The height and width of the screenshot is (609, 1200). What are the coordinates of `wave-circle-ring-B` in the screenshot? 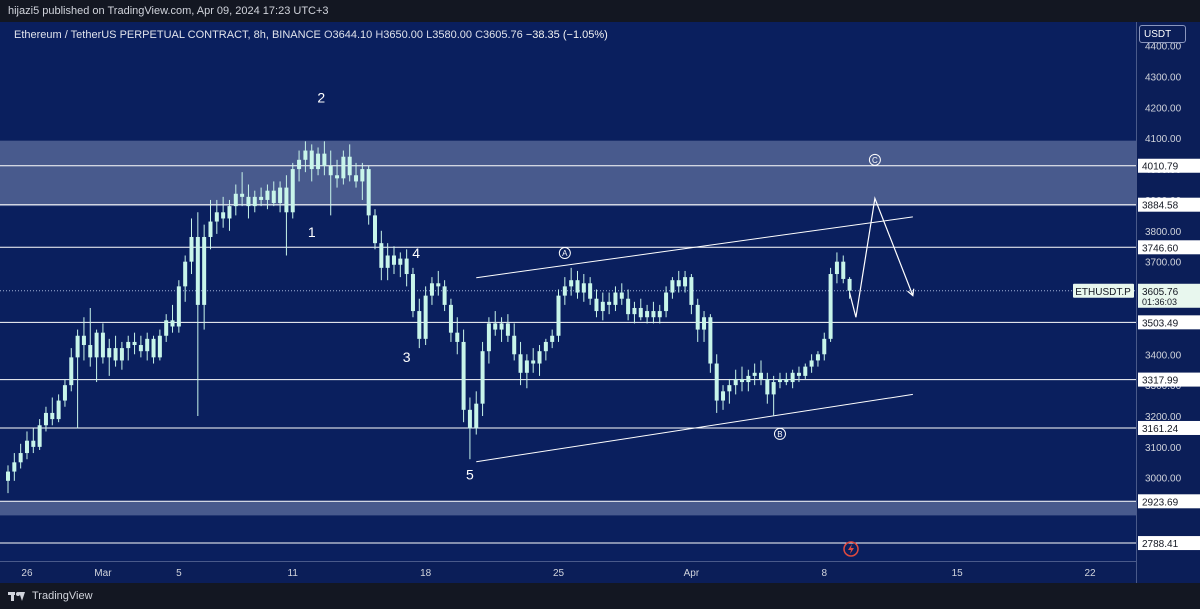 It's located at (779, 433).